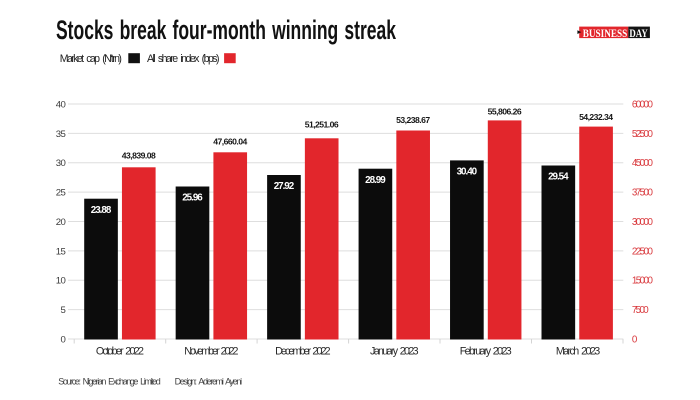 This screenshot has height=400, width=700. Describe the element at coordinates (183, 59) in the screenshot. I see `svg-text: All share index (bps)` at that location.